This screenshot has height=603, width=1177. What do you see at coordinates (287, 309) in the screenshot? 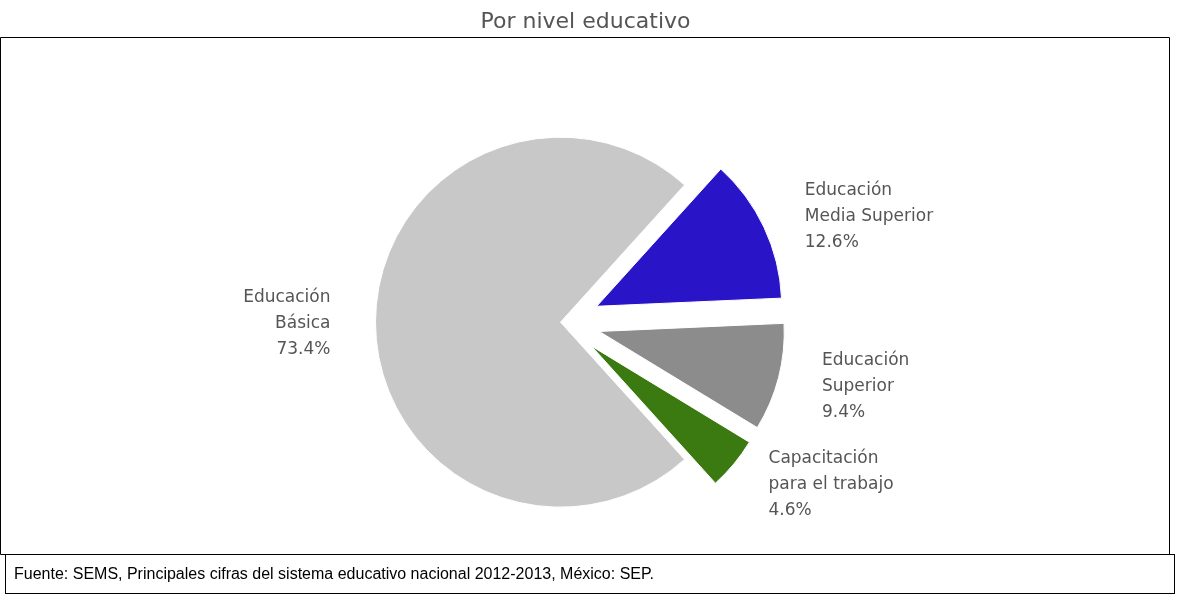
I see `slice-label: Educación Básica` at bounding box center [287, 309].